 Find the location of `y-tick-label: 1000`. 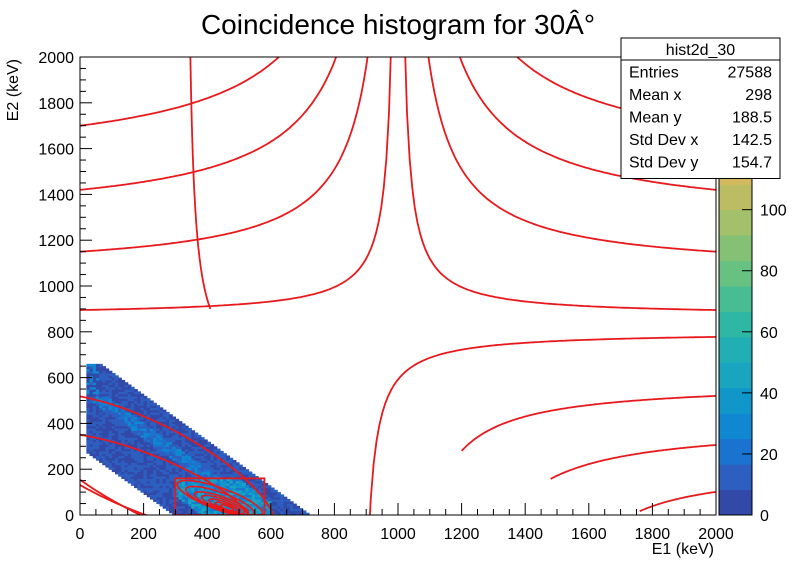

y-tick-label: 1000 is located at coordinates (56, 287).